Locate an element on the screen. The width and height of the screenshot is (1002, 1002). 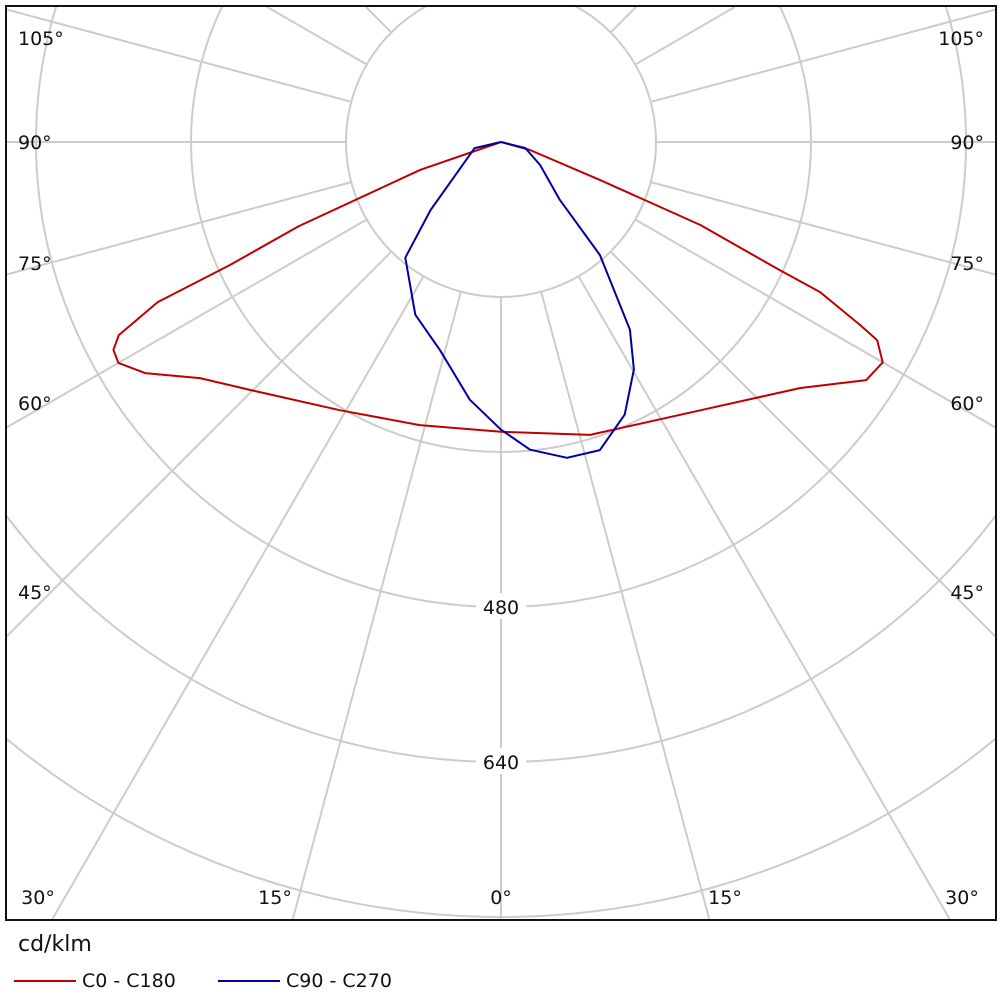
legend-item-c0-c180: C0 - C180 is located at coordinates (95, 981).